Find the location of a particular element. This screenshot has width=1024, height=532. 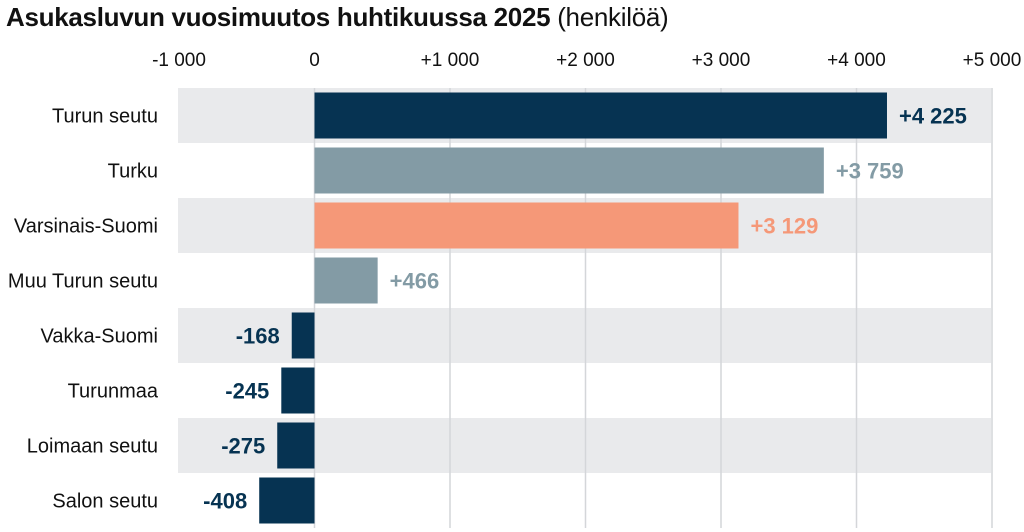

category-label: Muu Turun seutu is located at coordinates (83, 282).